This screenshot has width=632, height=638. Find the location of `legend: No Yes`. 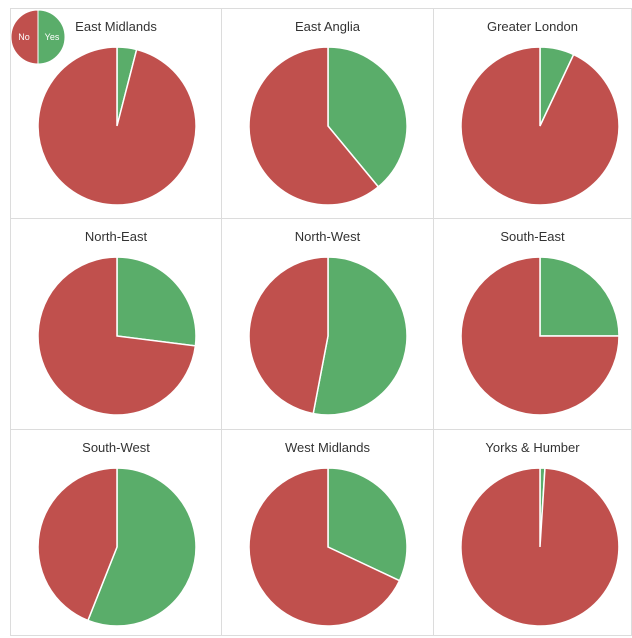

legend: No Yes is located at coordinates (38, 37).